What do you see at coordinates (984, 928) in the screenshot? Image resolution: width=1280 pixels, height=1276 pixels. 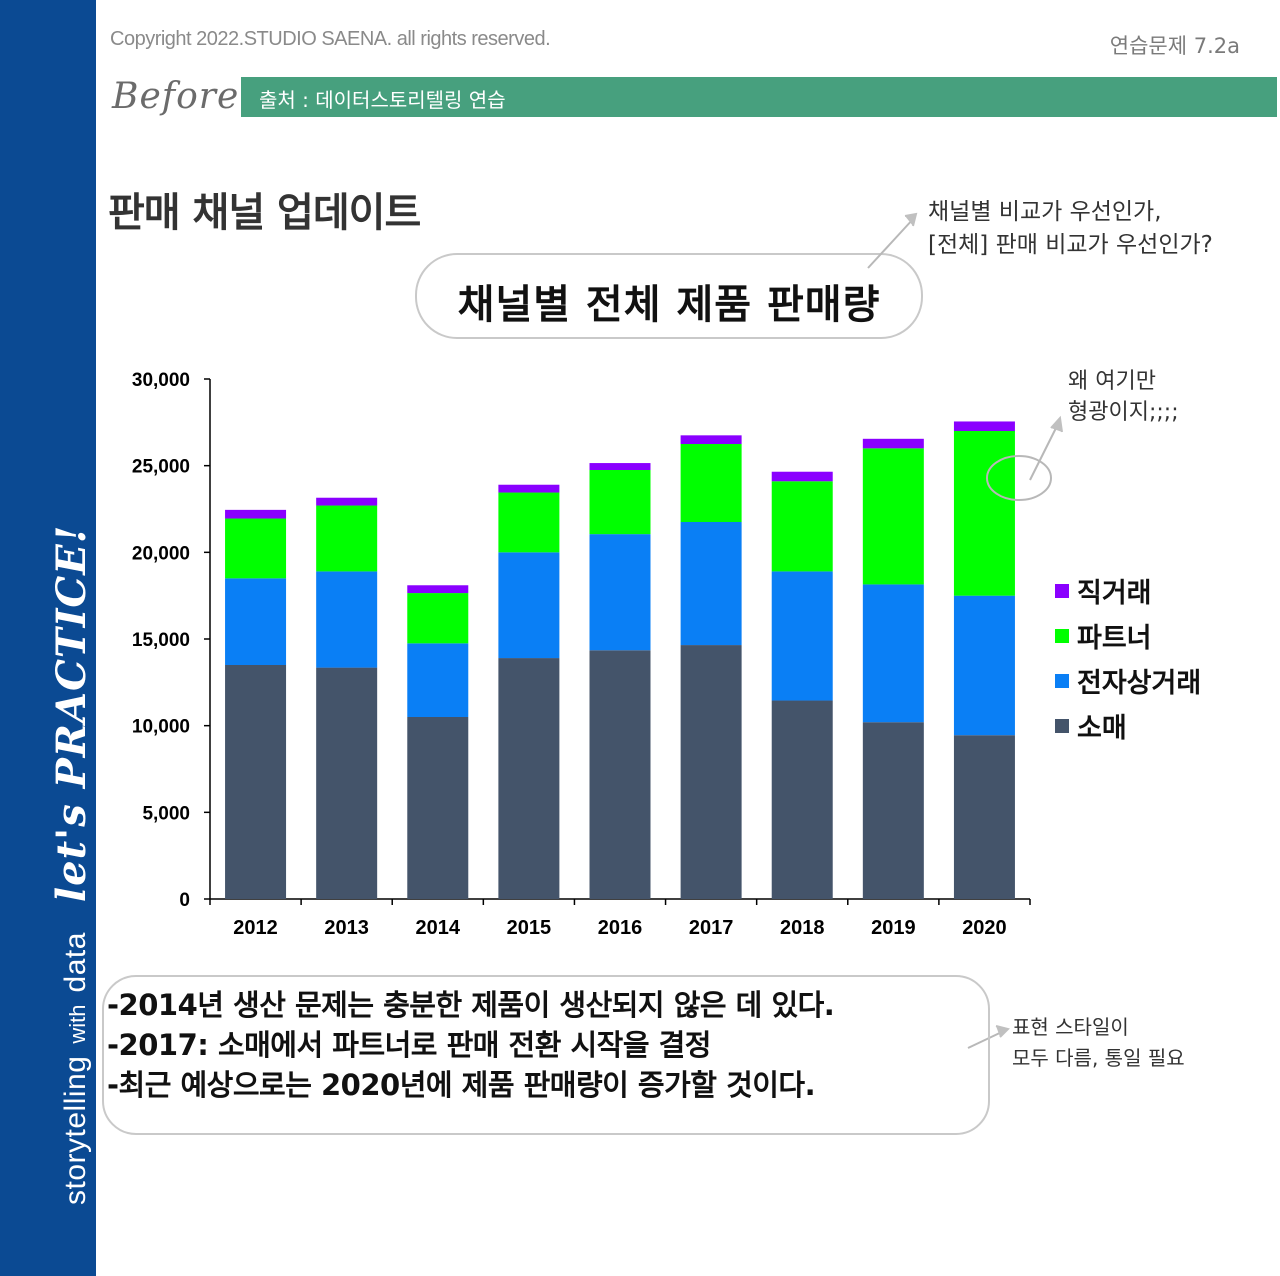 I see `x-tick-label: 2020` at bounding box center [984, 928].